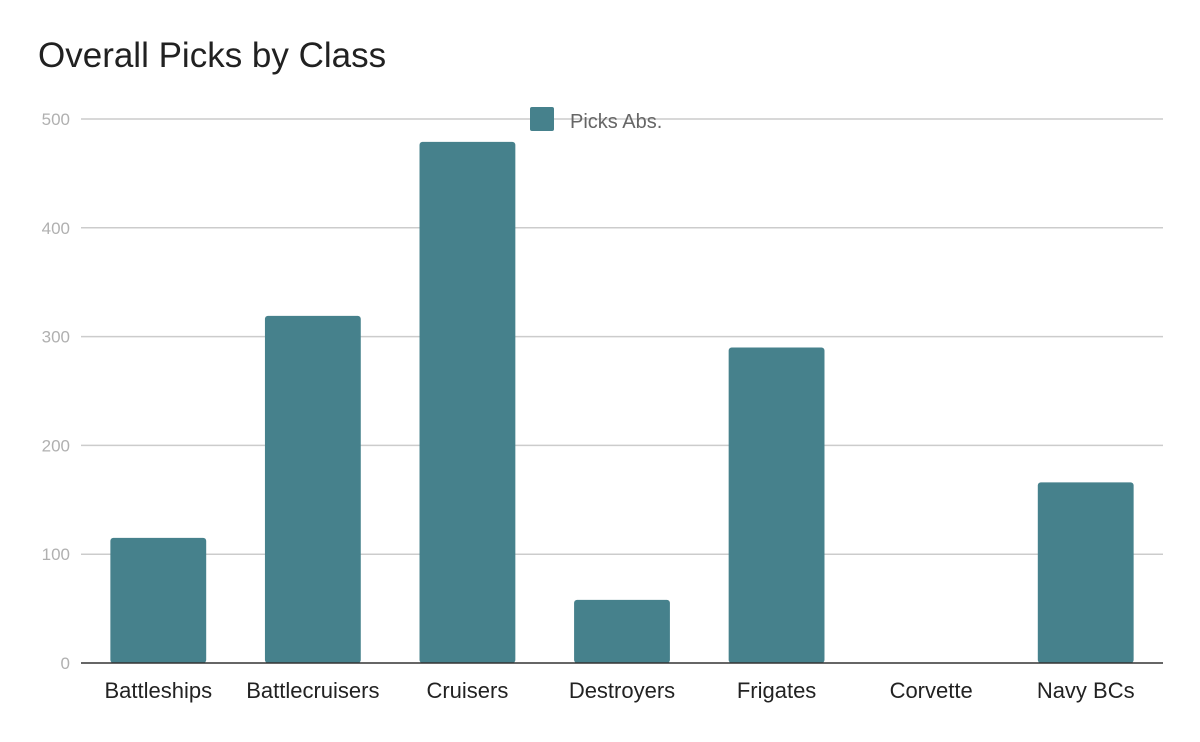  What do you see at coordinates (622, 631) in the screenshot?
I see `bar-destroyers` at bounding box center [622, 631].